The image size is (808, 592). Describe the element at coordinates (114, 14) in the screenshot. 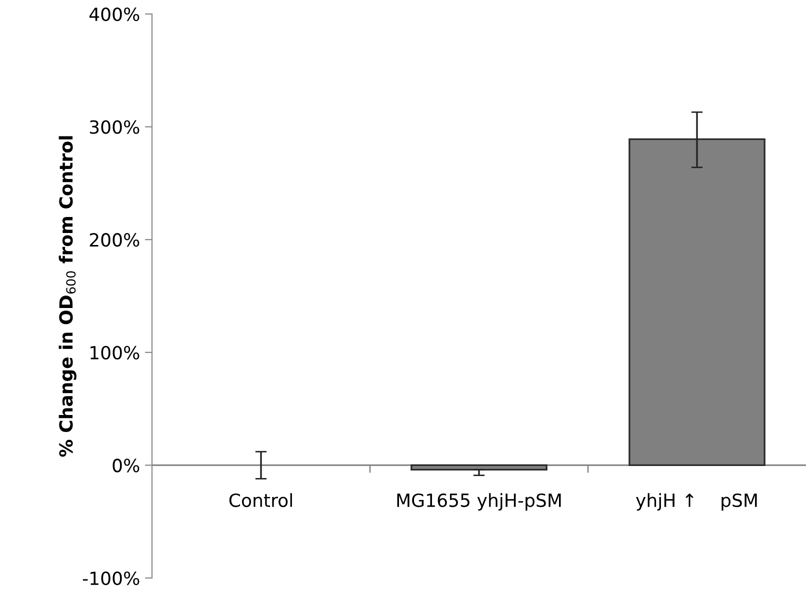

I see `y-tick-label: 400%` at that location.